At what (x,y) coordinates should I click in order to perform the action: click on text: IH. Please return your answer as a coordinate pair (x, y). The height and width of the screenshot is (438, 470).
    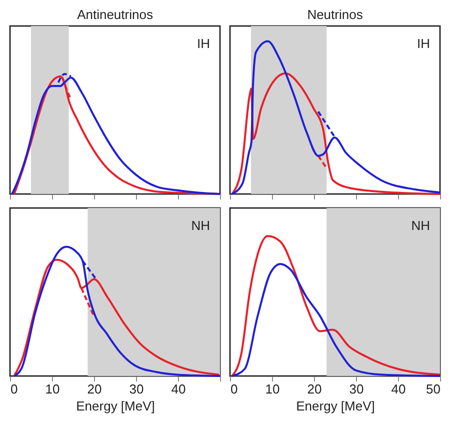
    Looking at the image, I should click on (203, 43).